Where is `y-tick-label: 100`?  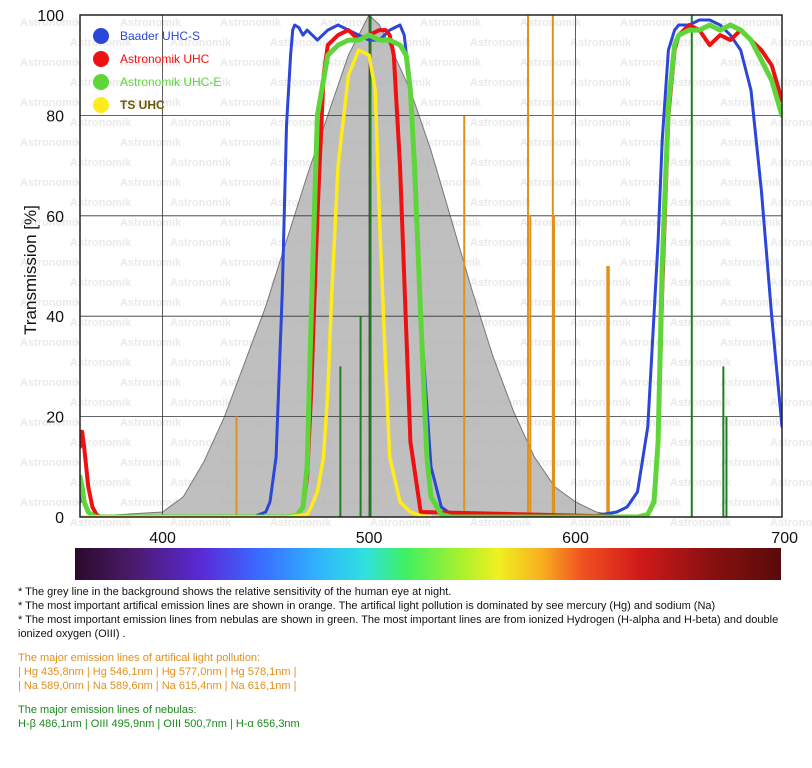 y-tick-label: 100 is located at coordinates (50, 16).